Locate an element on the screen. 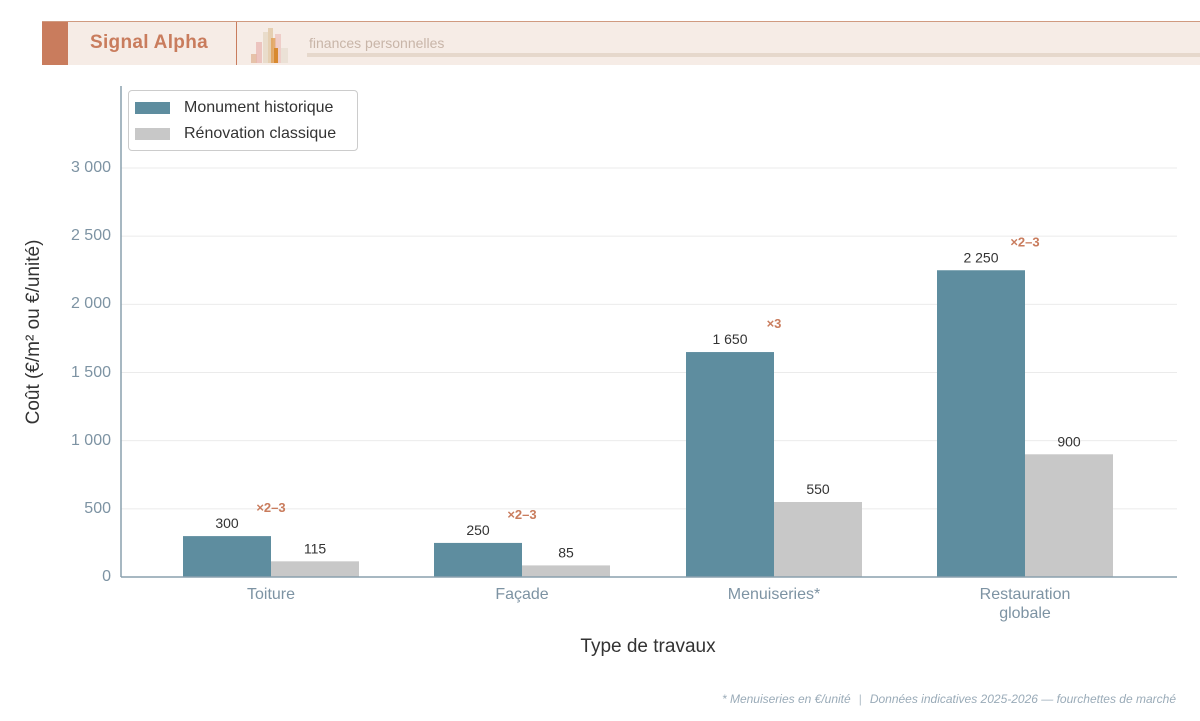 The image size is (1200, 721). header-accent is located at coordinates (55, 43).